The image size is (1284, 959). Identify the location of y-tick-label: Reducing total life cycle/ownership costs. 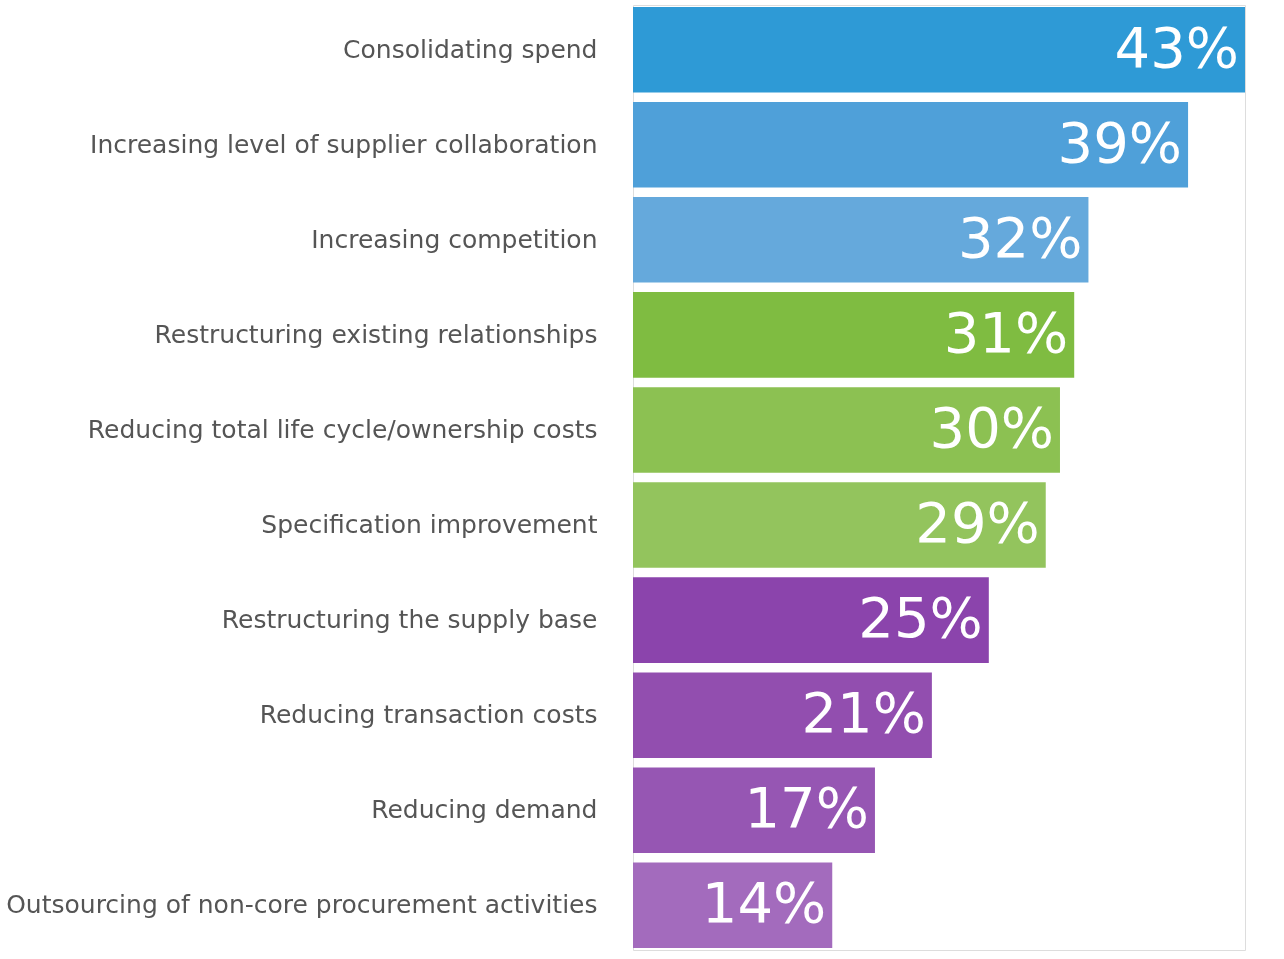
(342, 429).